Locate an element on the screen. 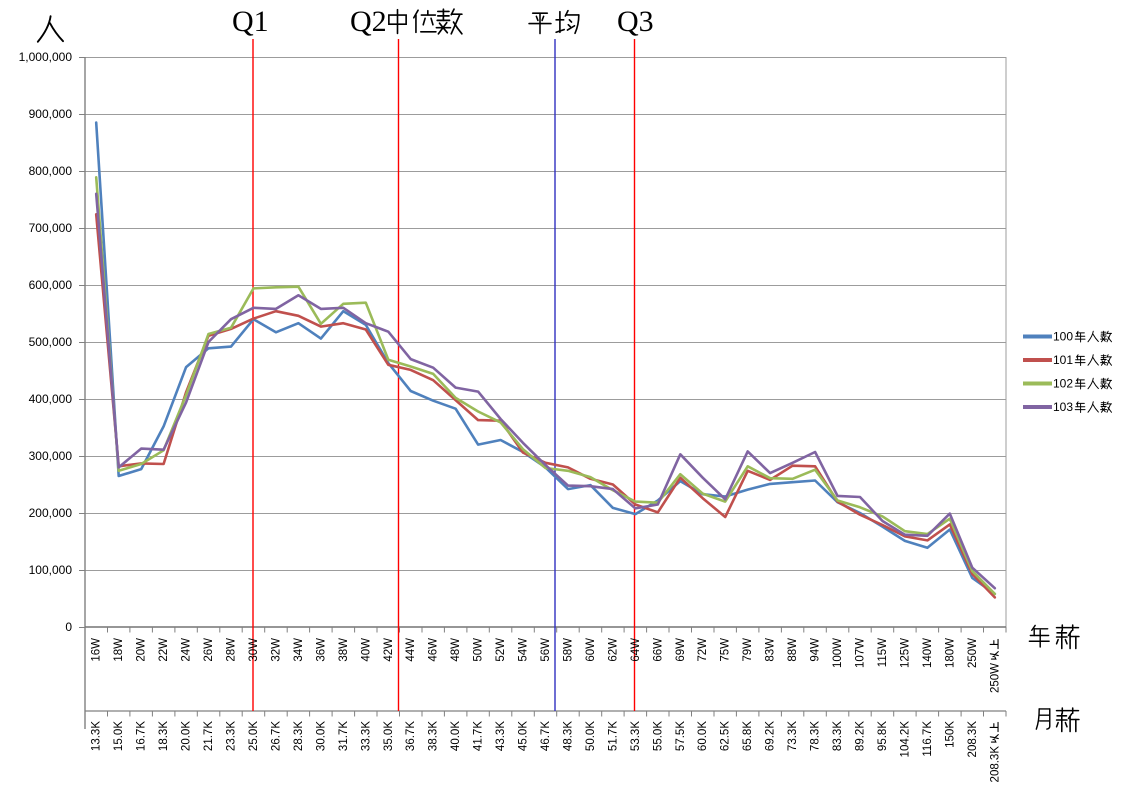 The image size is (1134, 805). svg-text: 26W is located at coordinates (209, 650).